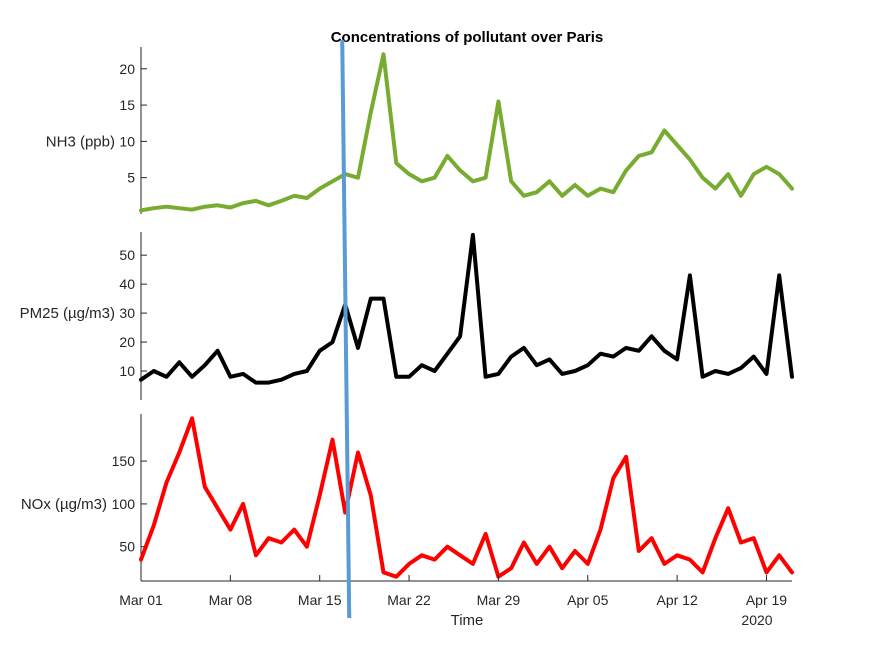  What do you see at coordinates (320, 600) in the screenshot?
I see `x-tick-label: Mar 15` at bounding box center [320, 600].